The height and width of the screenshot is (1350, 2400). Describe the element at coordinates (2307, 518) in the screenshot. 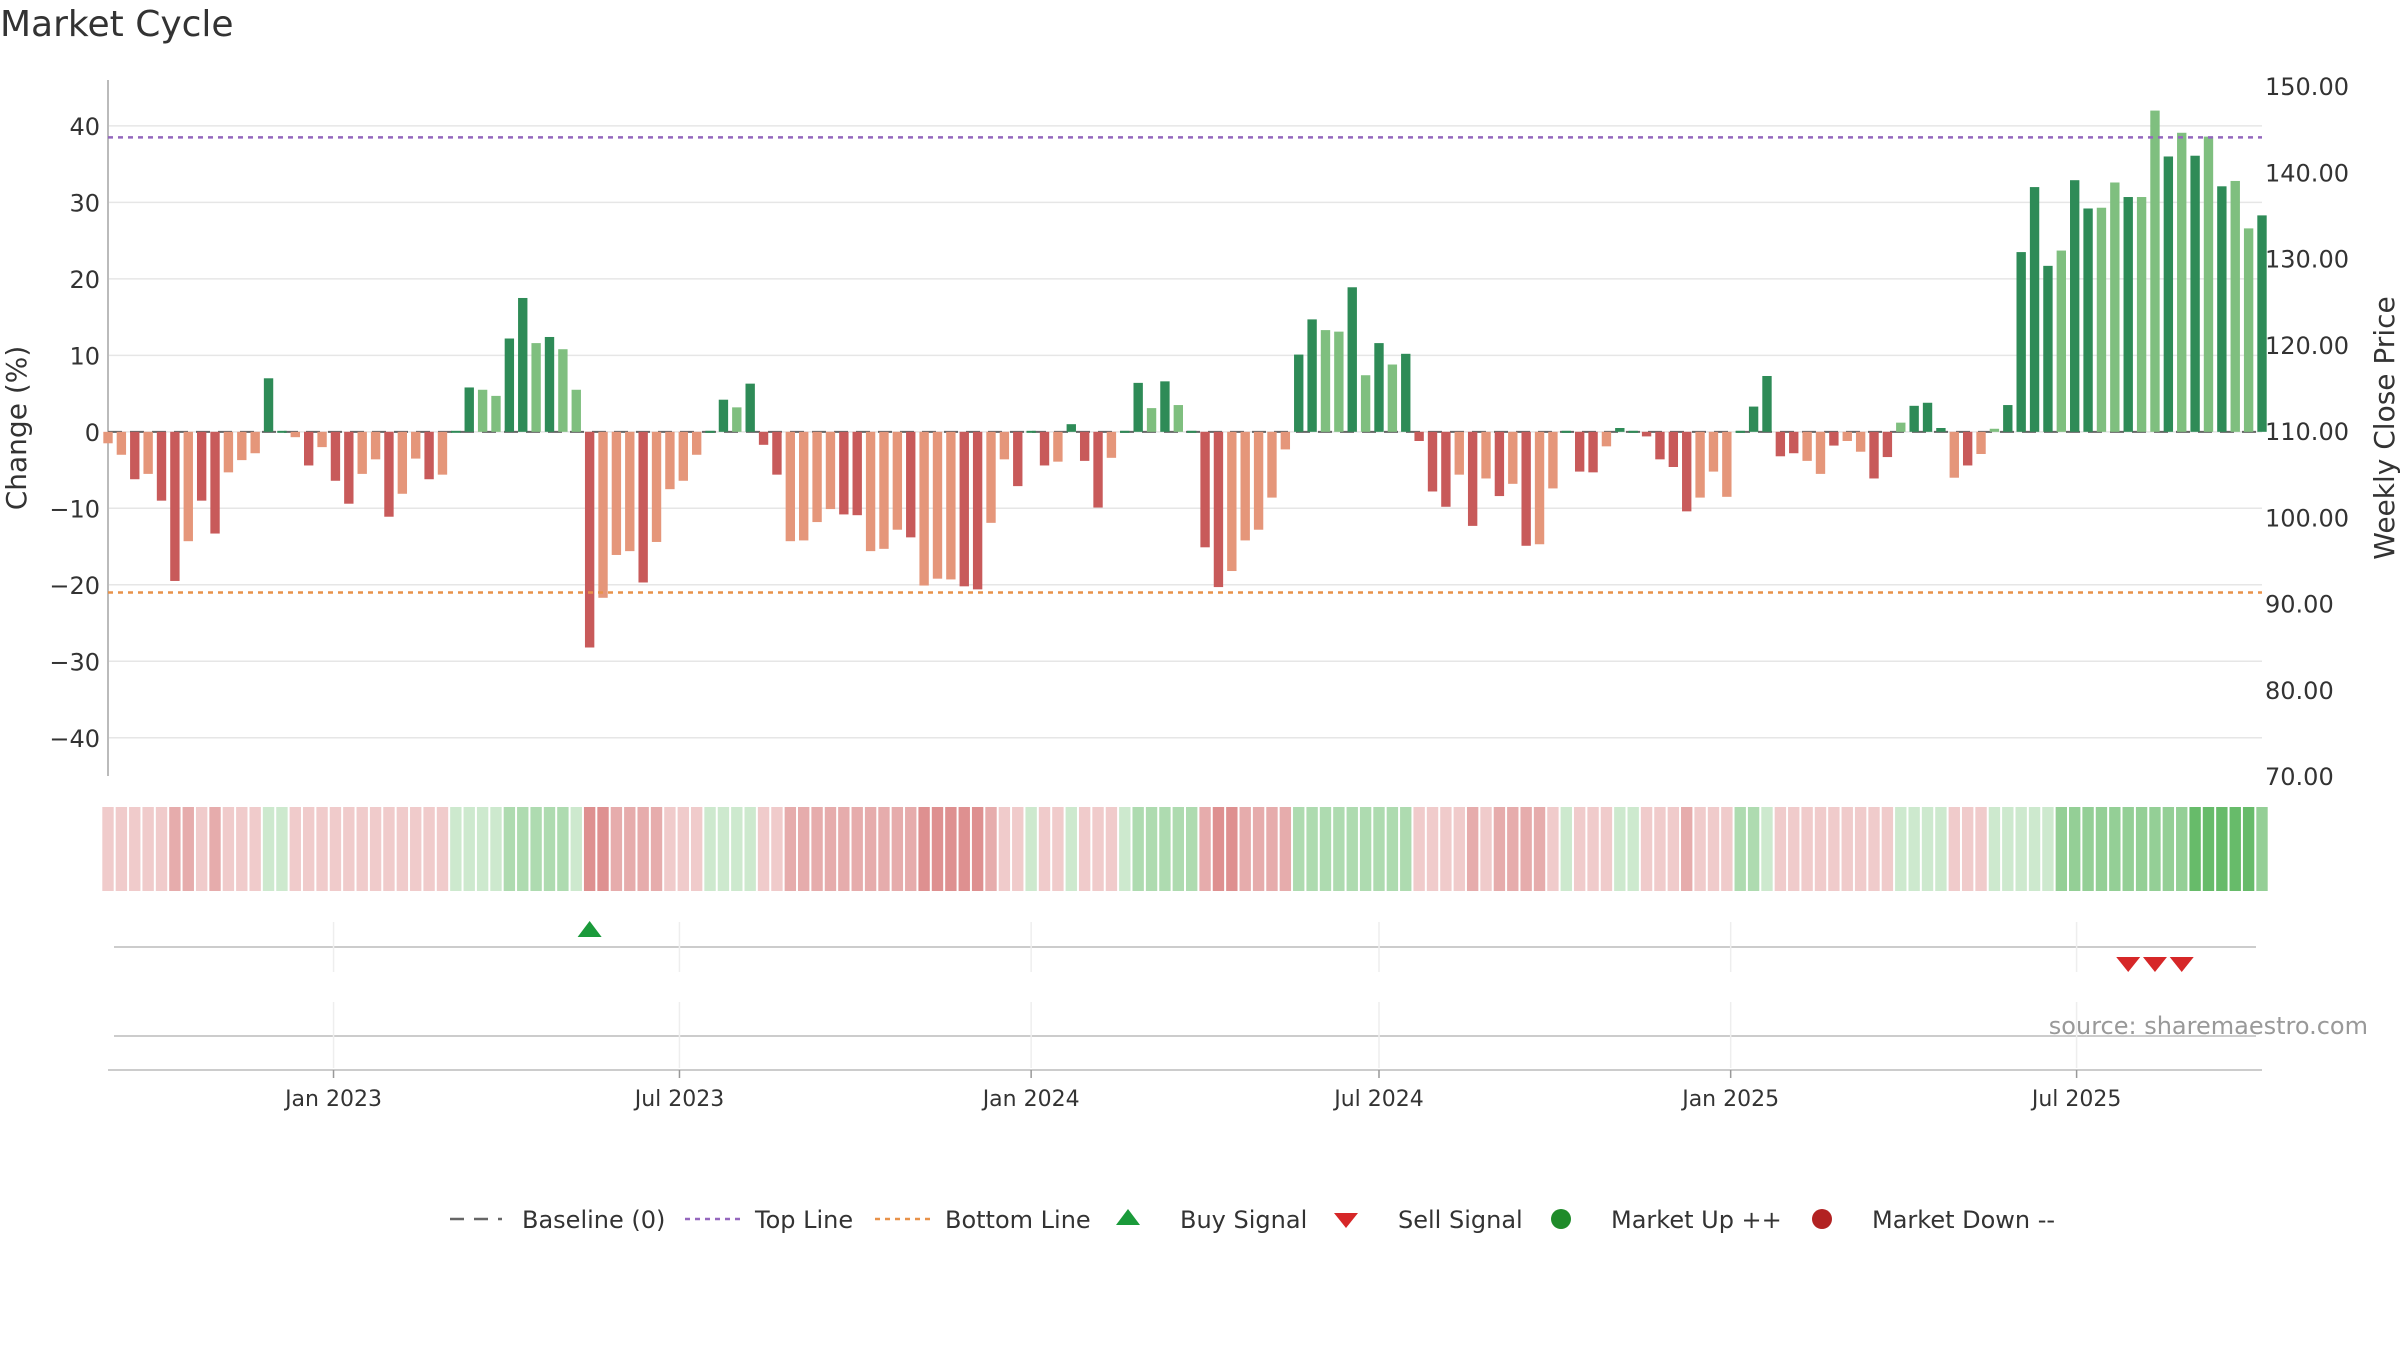

I see `y2-tick-label: 100.00` at that location.